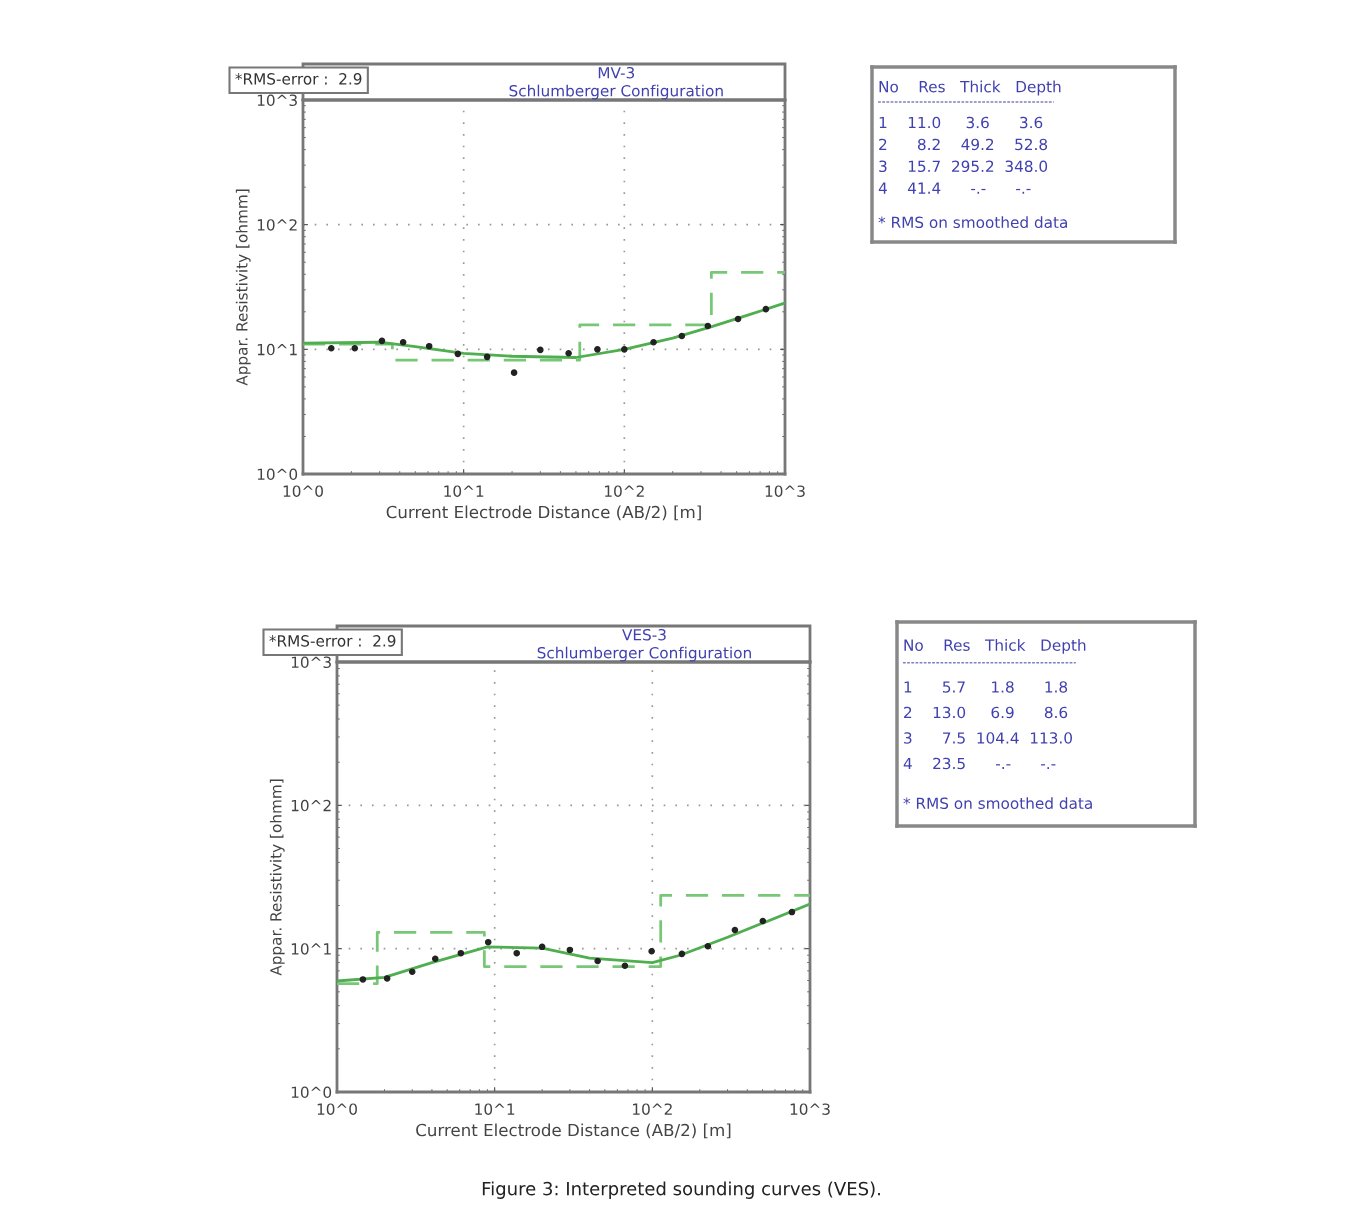 The image size is (1363, 1227). I want to click on text: 1 5.7 1.8 1.8, so click(986, 687).